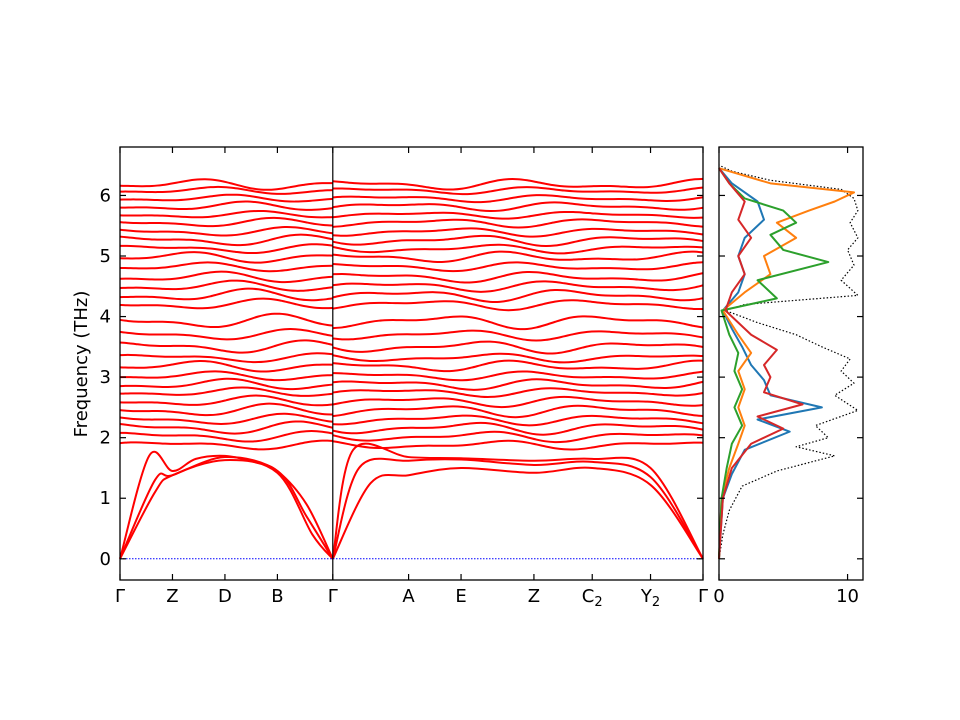 The image size is (960, 720). What do you see at coordinates (105, 377) in the screenshot?
I see `y-tick-label: 3` at bounding box center [105, 377].